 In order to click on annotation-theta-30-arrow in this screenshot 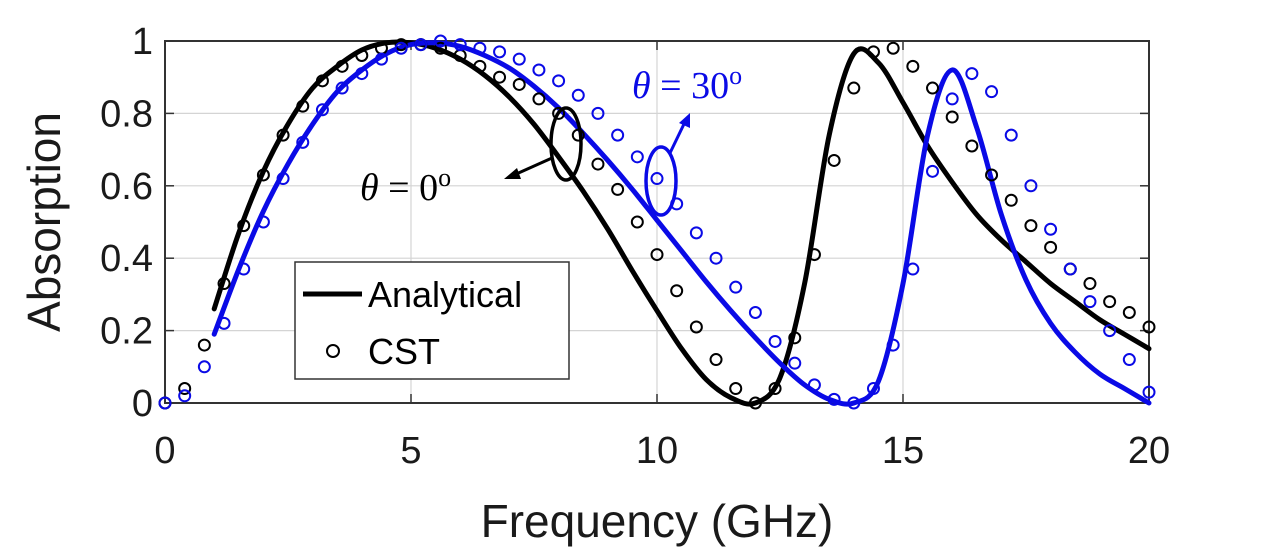, I will do `click(677, 138)`.